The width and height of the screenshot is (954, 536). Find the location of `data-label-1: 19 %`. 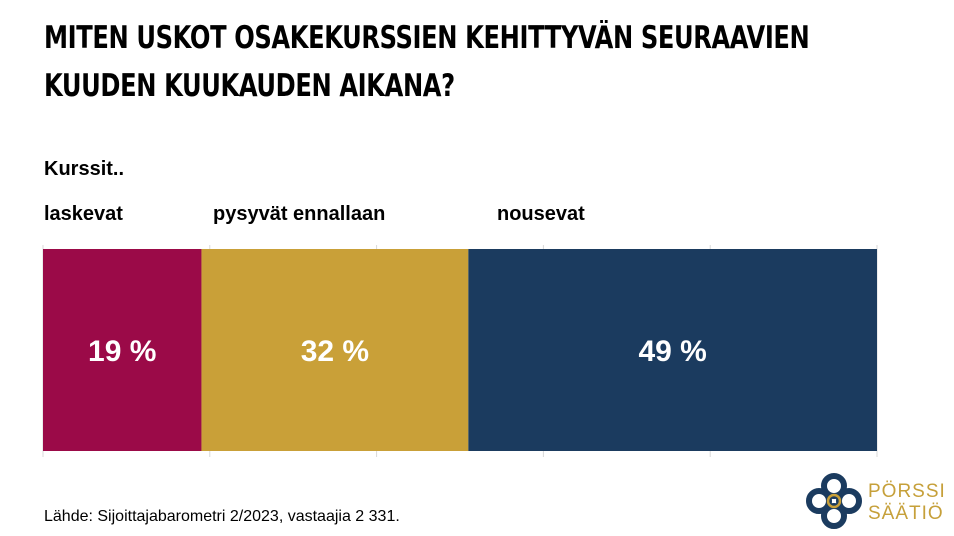

data-label-1: 19 % is located at coordinates (122, 351).